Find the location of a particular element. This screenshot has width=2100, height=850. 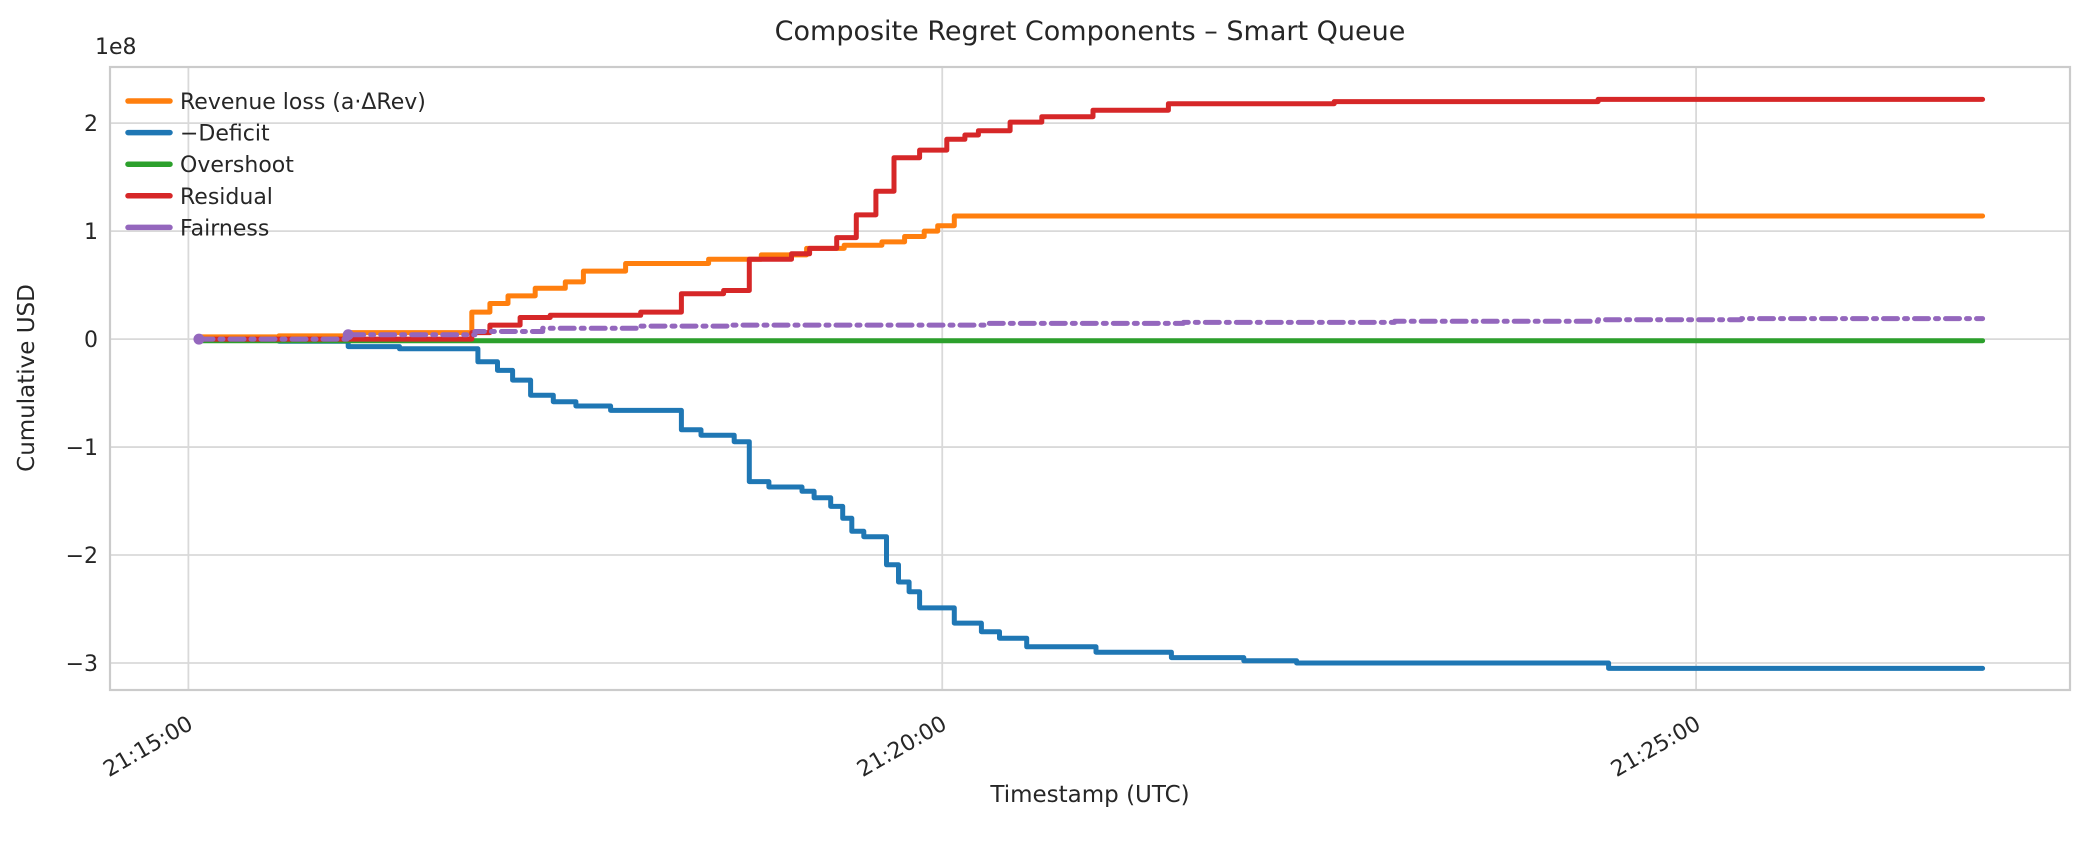

legend-label-3: Overshoot is located at coordinates (237, 165).